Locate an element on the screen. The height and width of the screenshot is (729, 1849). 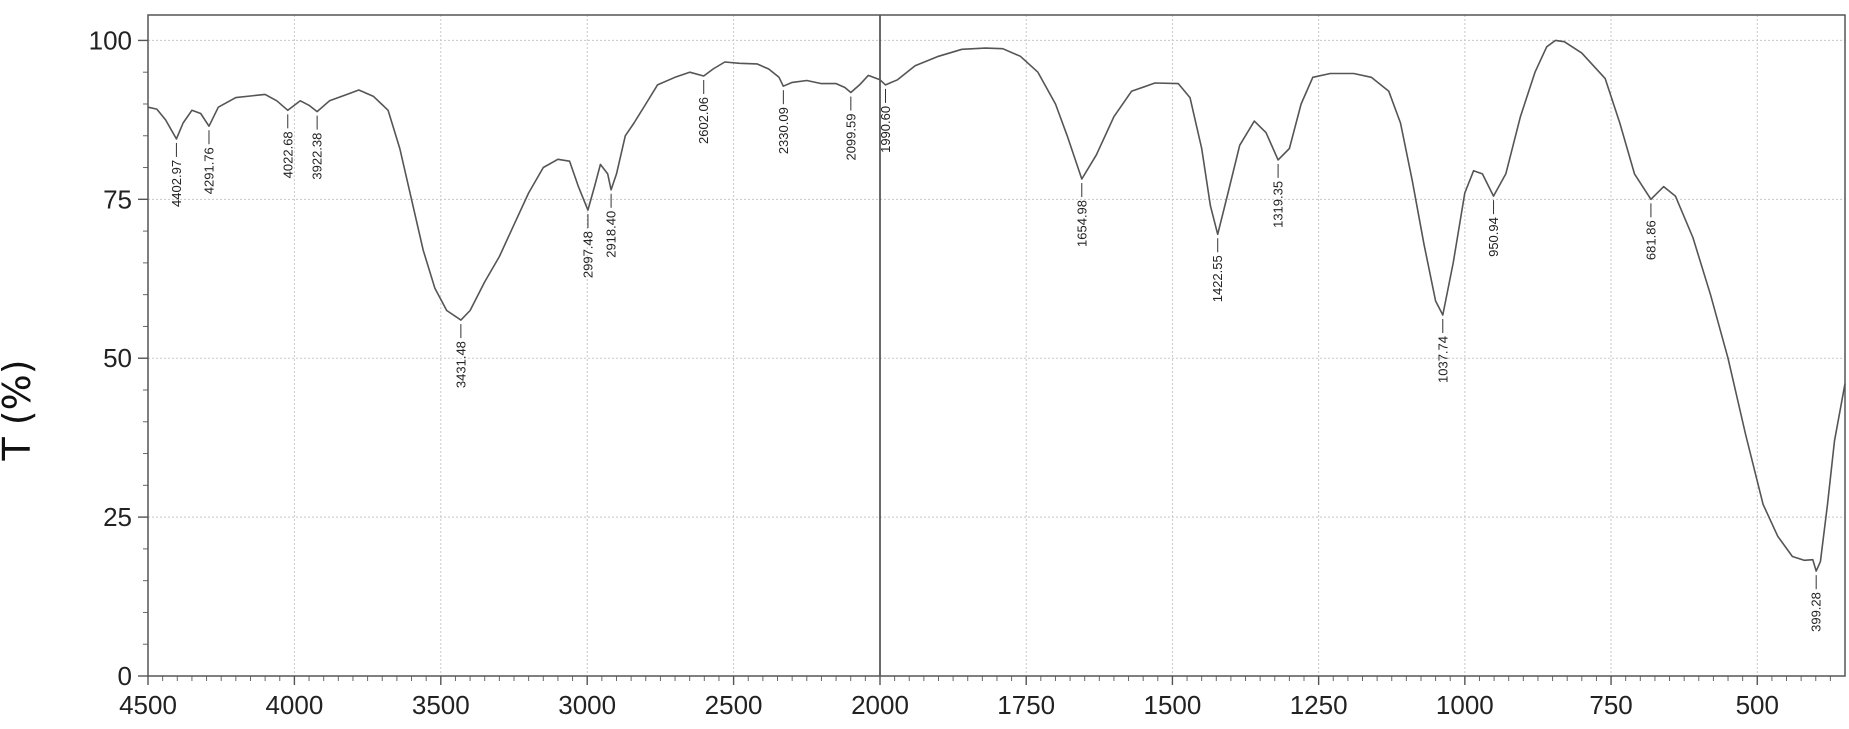
y-tick-label: 50 is located at coordinates (117, 358).